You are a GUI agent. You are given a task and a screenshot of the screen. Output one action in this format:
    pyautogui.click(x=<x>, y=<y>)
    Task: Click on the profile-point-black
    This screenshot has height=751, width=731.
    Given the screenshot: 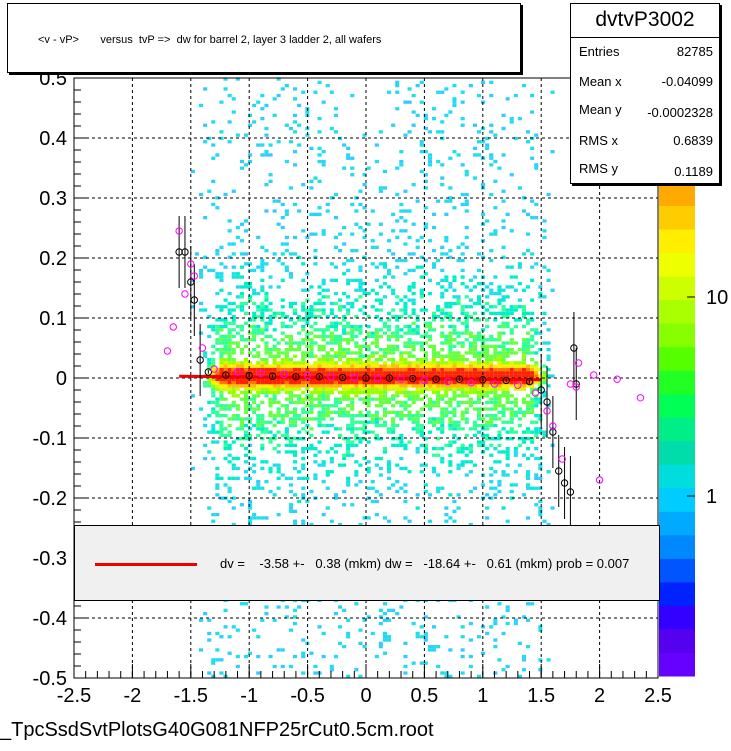 What is the action you would take?
    pyautogui.click(x=185, y=252)
    